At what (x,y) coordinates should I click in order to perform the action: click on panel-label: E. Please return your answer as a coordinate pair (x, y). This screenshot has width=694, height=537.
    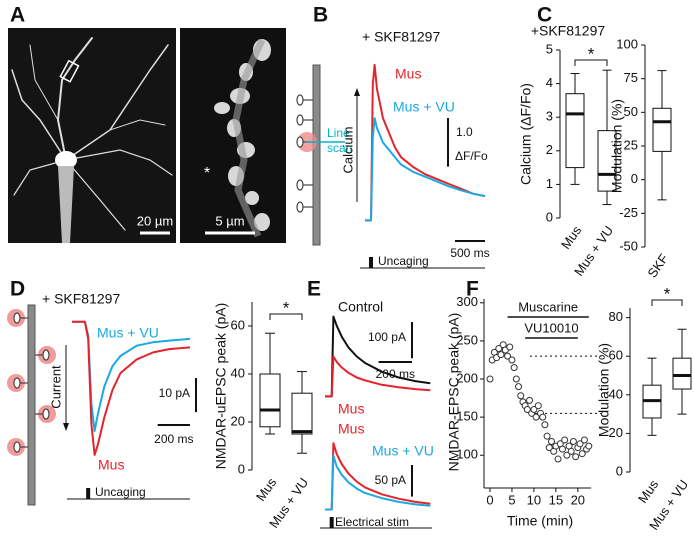
    Looking at the image, I should click on (314, 289).